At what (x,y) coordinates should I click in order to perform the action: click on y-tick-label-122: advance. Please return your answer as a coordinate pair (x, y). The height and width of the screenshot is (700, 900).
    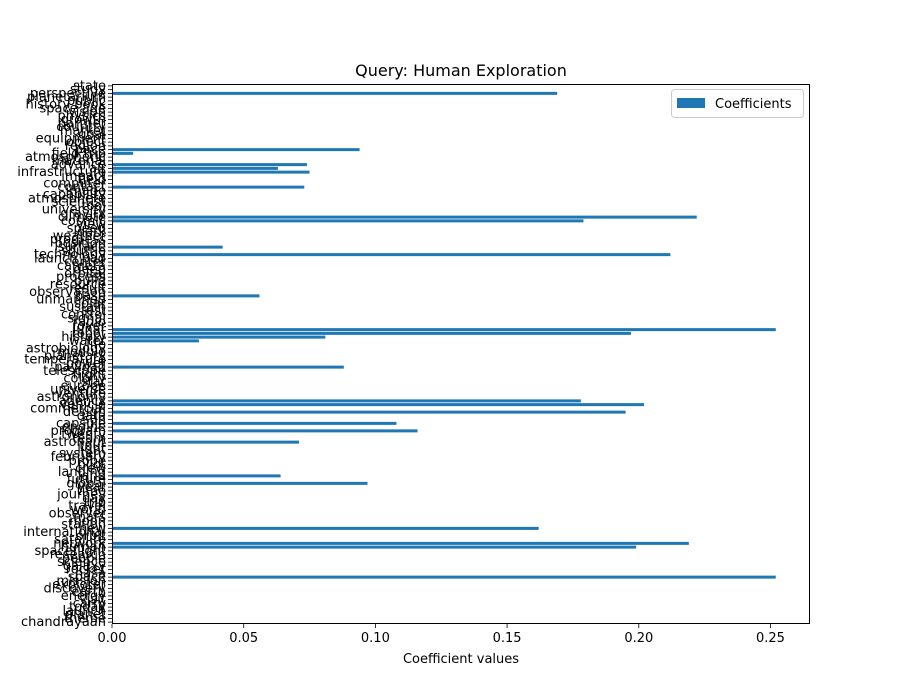
    Looking at the image, I should click on (78, 165).